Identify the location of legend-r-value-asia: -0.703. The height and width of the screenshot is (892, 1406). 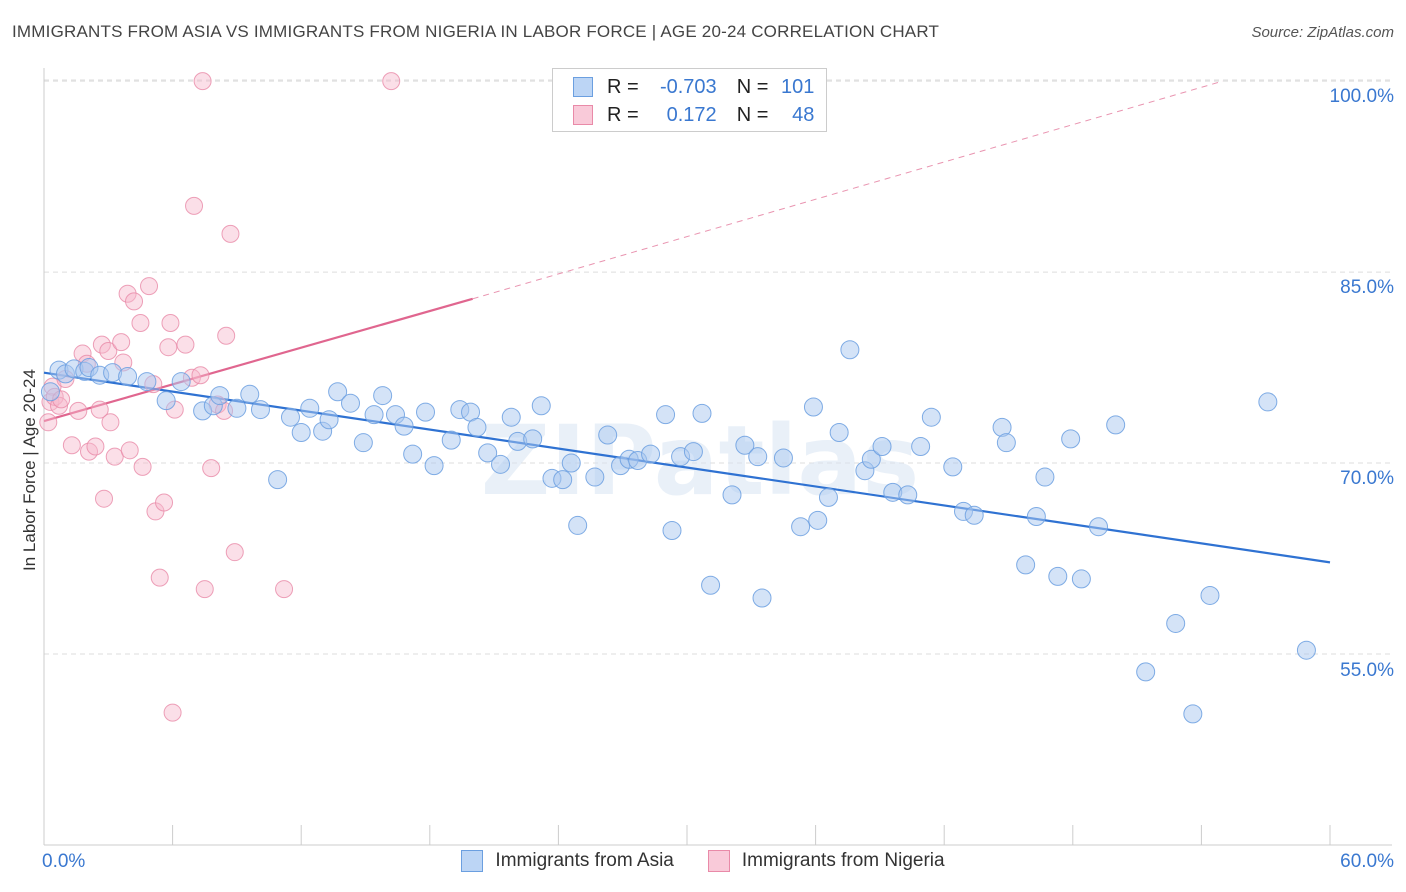
(688, 86).